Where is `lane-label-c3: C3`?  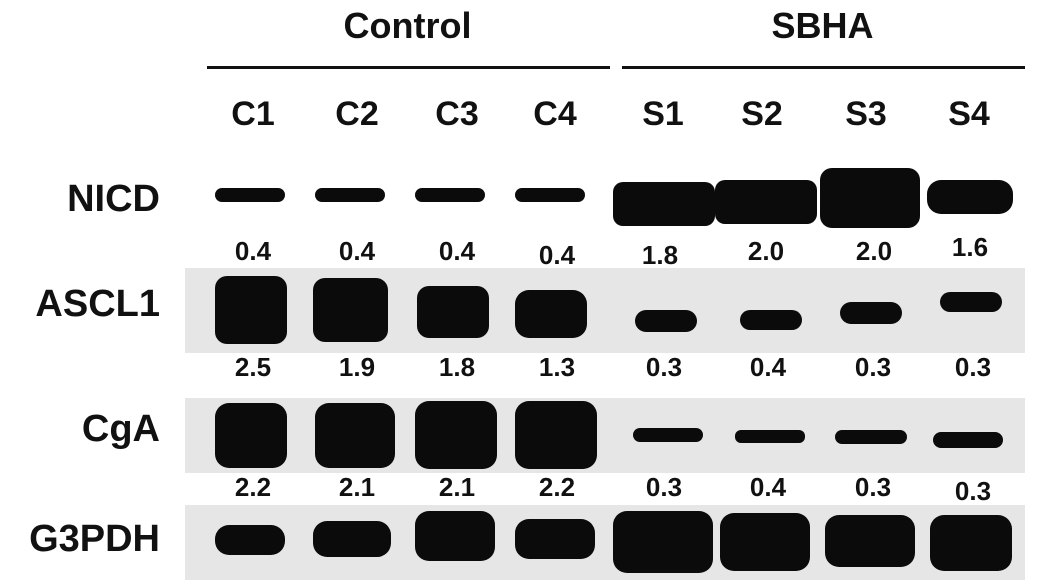 lane-label-c3: C3 is located at coordinates (457, 114).